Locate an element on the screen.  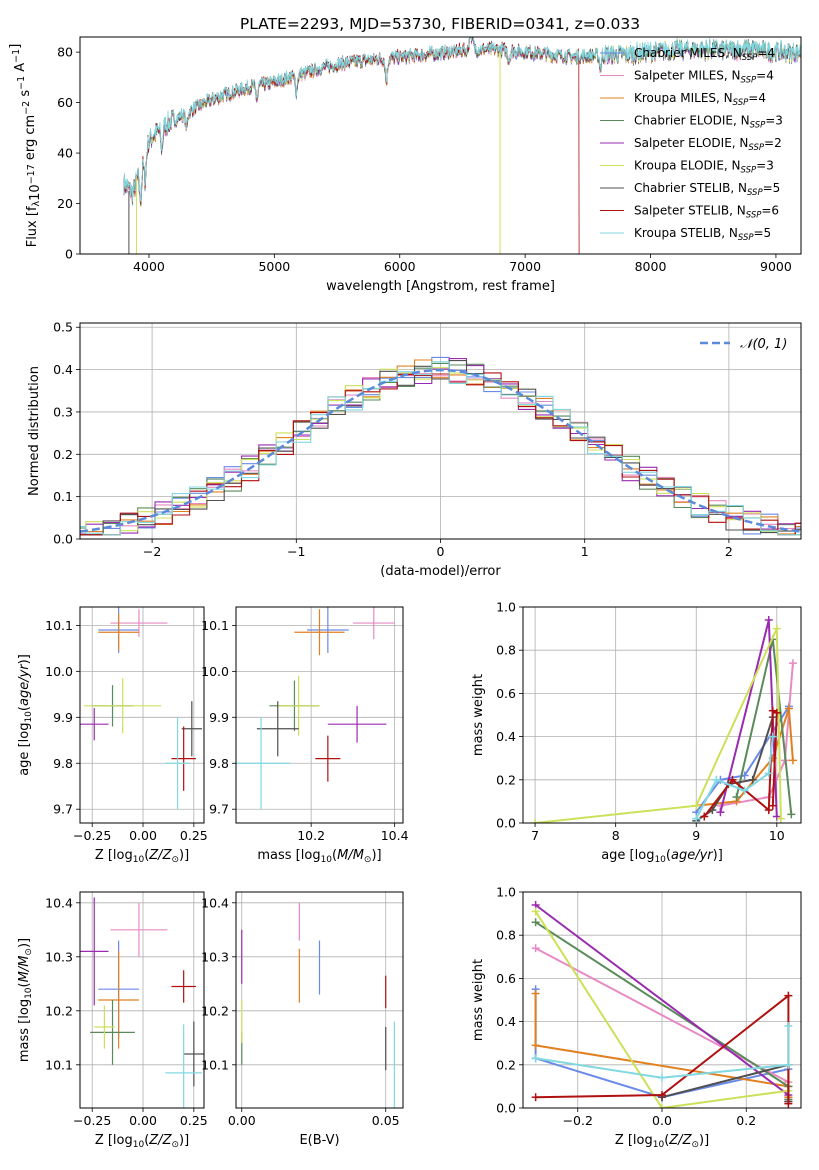
x-tick-label: 9 is located at coordinates (696, 835).